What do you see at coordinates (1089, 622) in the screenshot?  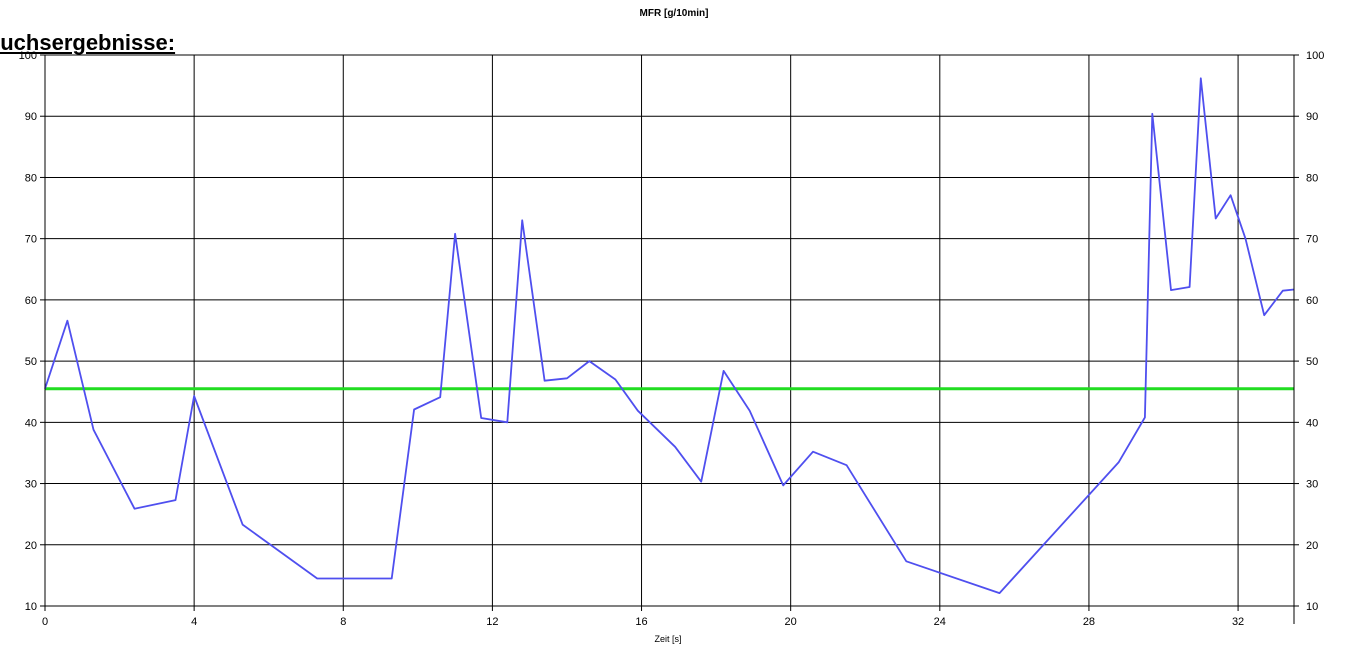 I see `x-tick-label: 28` at bounding box center [1089, 622].